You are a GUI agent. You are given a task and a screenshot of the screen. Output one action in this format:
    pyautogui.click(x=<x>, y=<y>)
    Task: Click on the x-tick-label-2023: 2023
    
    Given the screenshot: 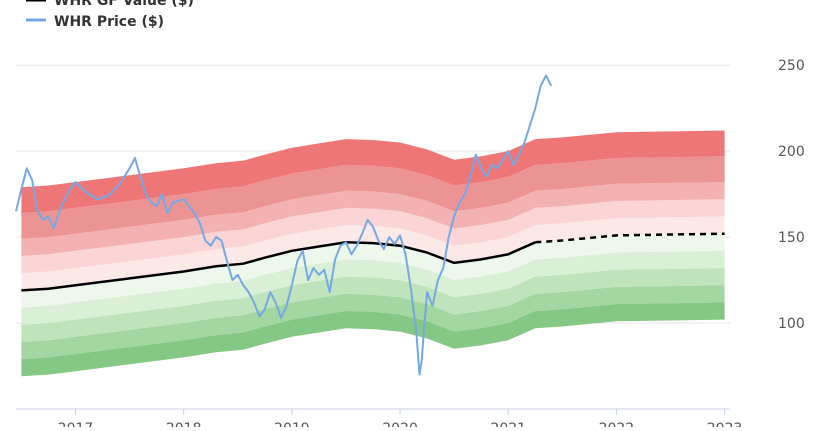 What is the action you would take?
    pyautogui.click(x=725, y=424)
    